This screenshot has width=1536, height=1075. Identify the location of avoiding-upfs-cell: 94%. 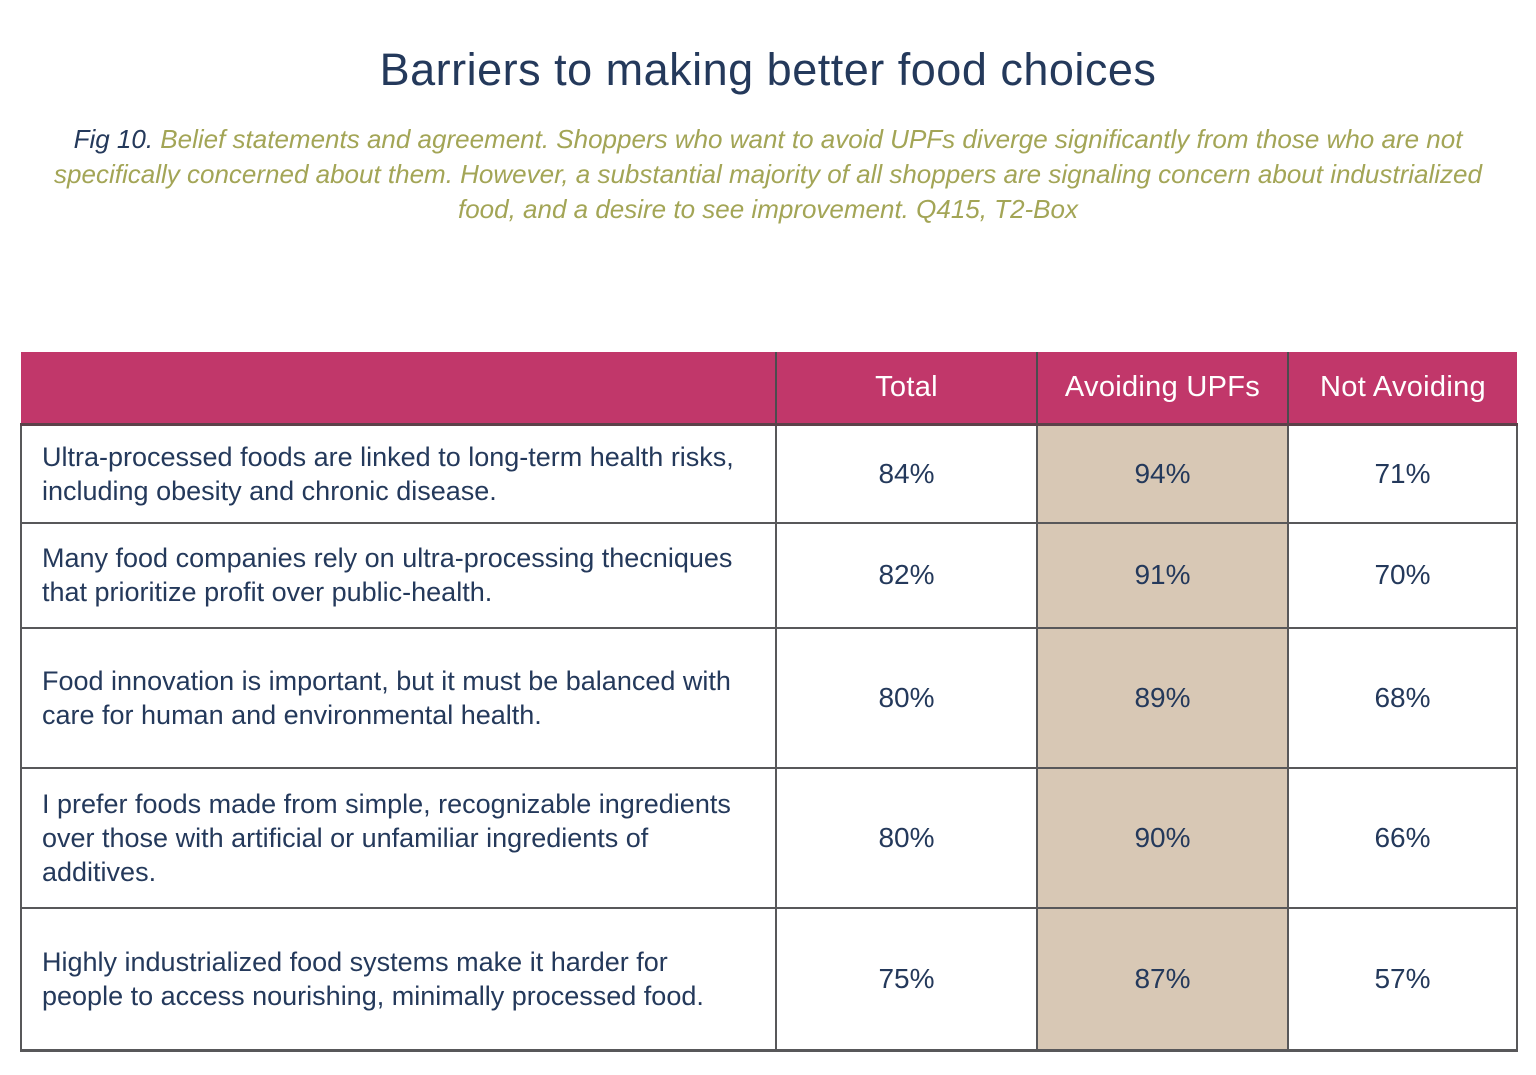
(1162, 473).